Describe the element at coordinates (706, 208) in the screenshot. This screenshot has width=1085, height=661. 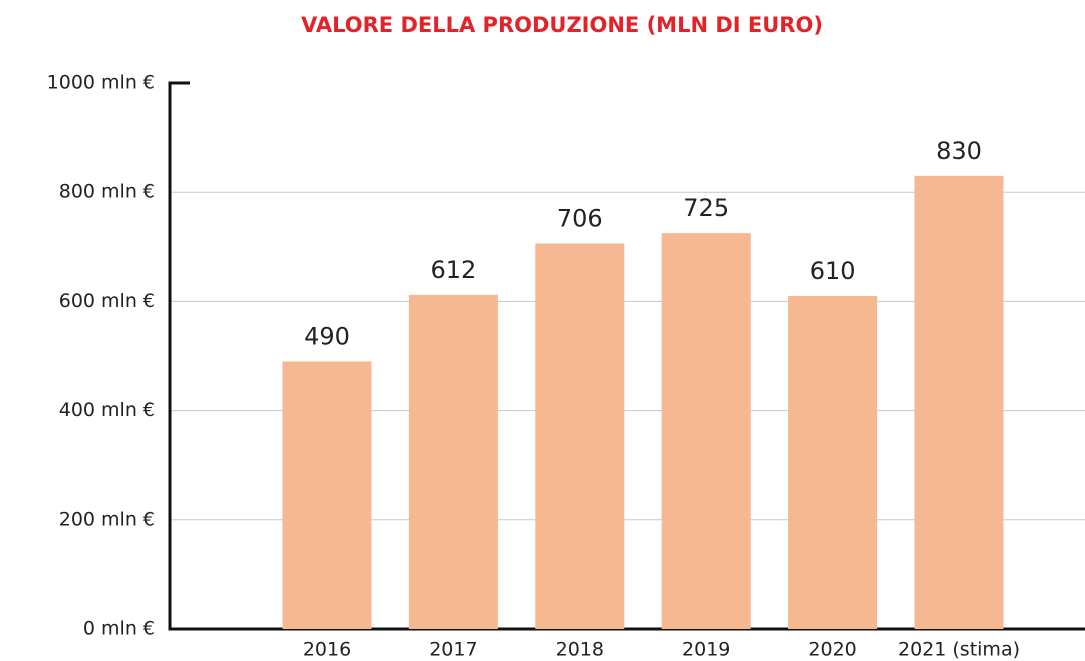
I see `value-label: 725` at that location.